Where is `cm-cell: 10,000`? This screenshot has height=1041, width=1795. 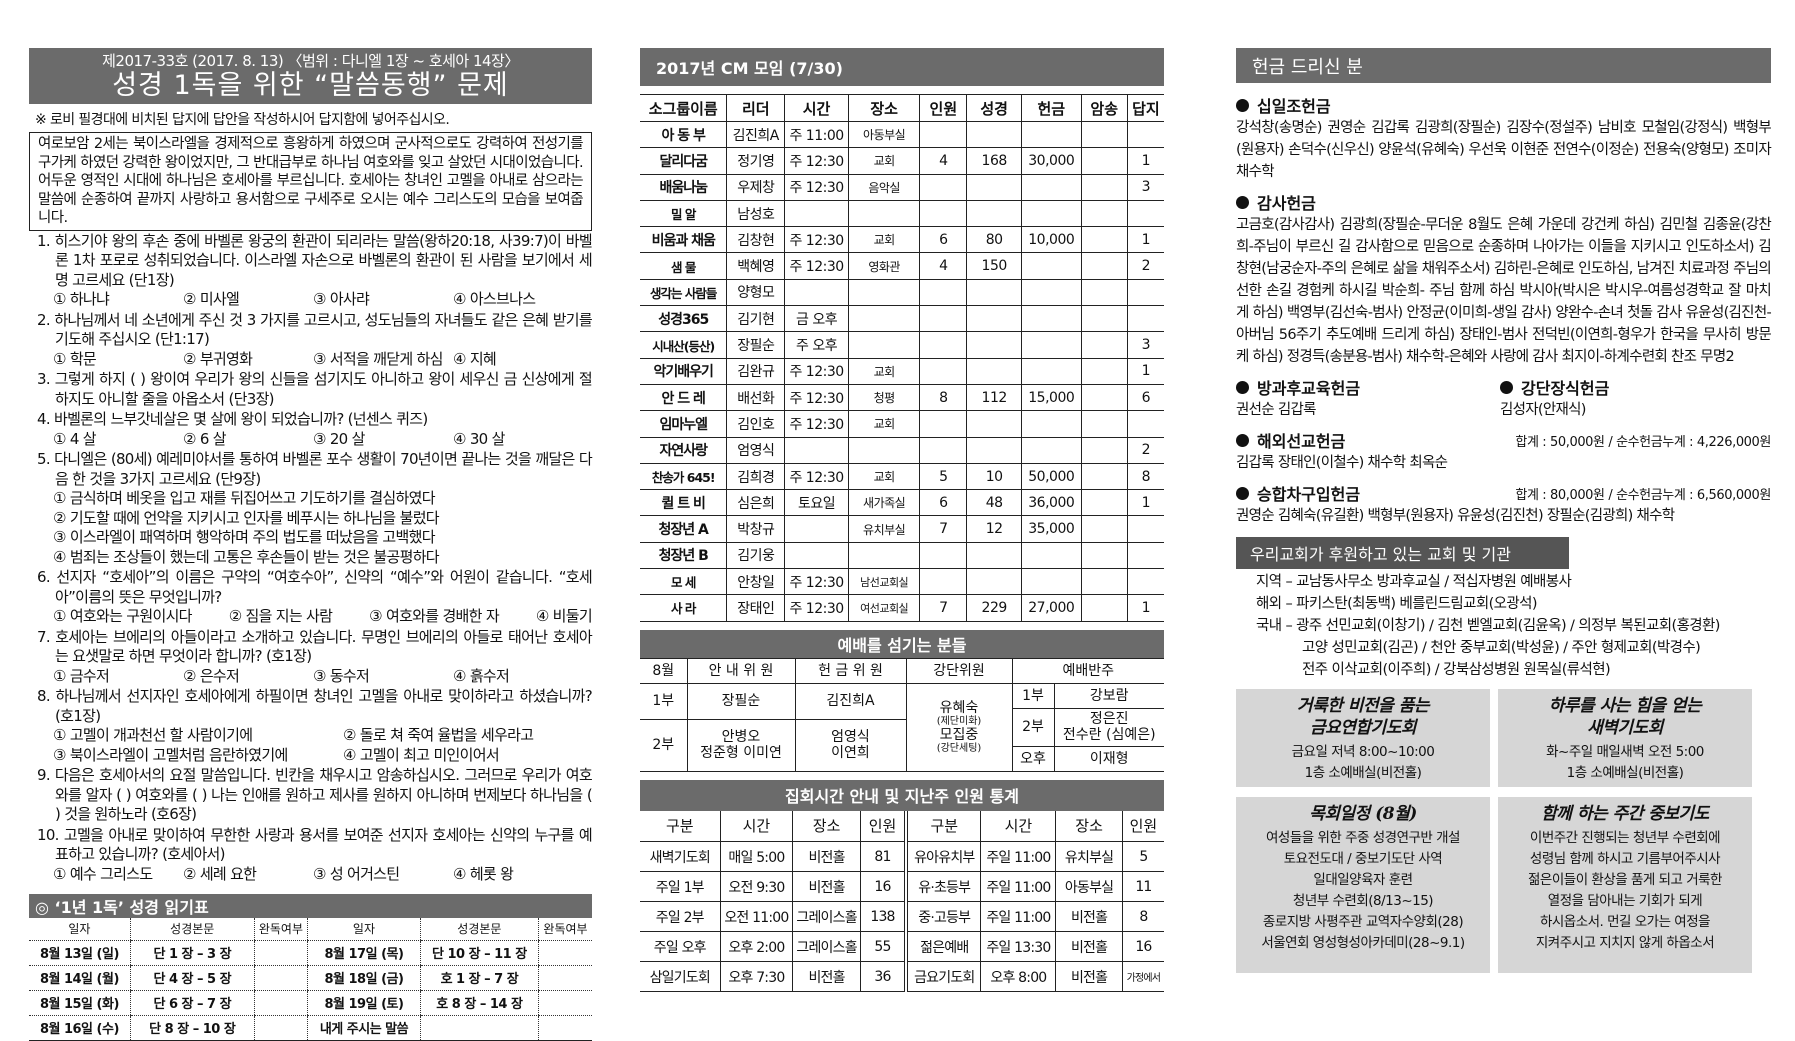
cm-cell: 10,000 is located at coordinates (1051, 240).